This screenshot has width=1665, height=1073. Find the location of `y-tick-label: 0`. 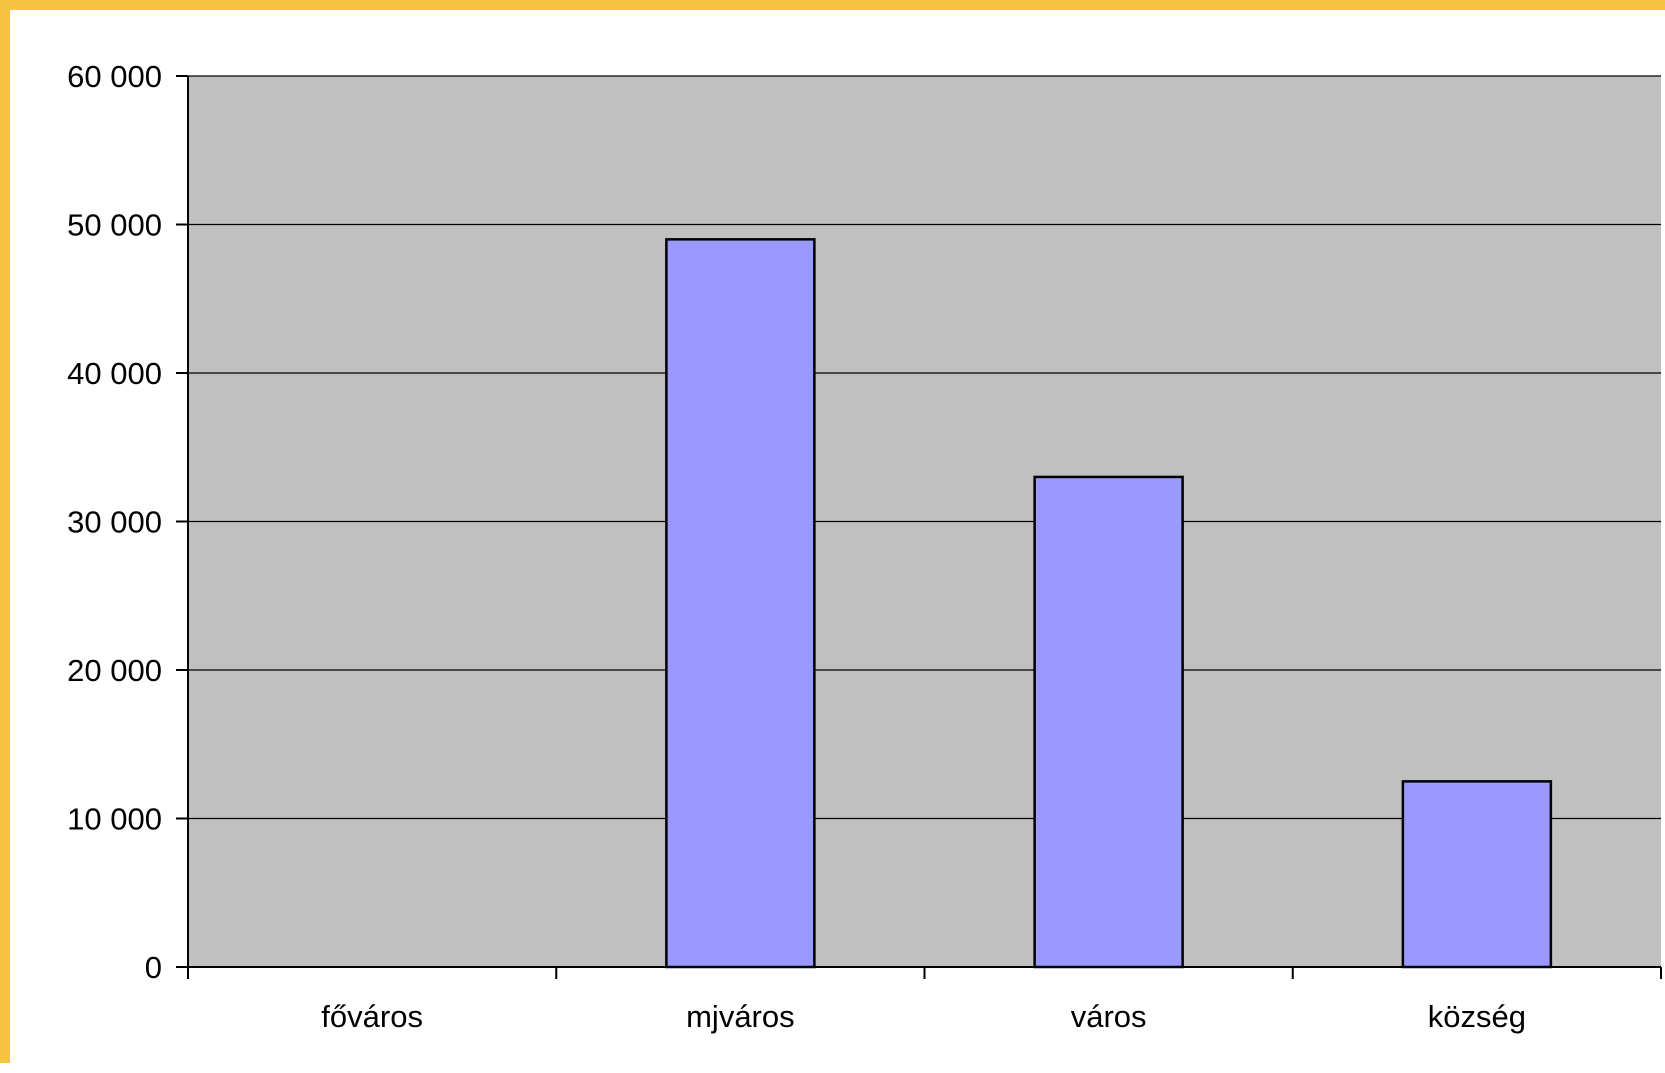

y-tick-label: 0 is located at coordinates (153, 967).